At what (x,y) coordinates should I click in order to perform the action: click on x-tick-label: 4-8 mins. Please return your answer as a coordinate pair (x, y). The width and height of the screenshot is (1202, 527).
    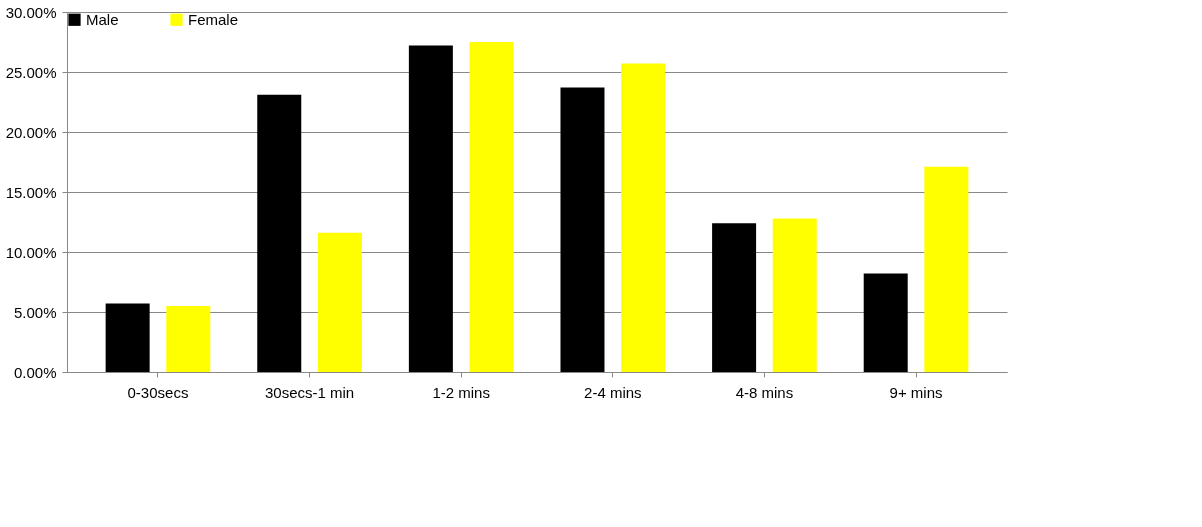
    Looking at the image, I should click on (764, 392).